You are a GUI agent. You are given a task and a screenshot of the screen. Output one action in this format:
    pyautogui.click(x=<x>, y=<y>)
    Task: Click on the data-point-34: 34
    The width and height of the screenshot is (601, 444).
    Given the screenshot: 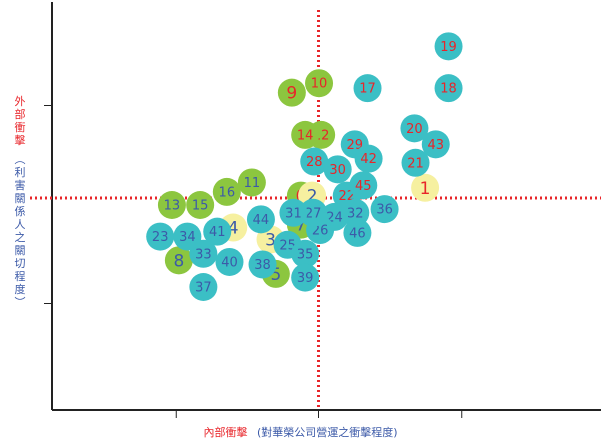 What is the action you would take?
    pyautogui.click(x=187, y=236)
    